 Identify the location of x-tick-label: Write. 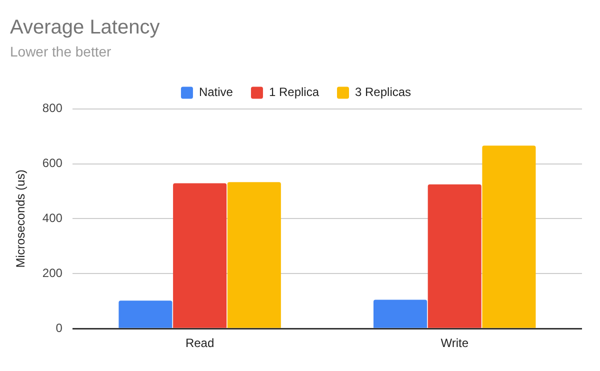
(454, 343).